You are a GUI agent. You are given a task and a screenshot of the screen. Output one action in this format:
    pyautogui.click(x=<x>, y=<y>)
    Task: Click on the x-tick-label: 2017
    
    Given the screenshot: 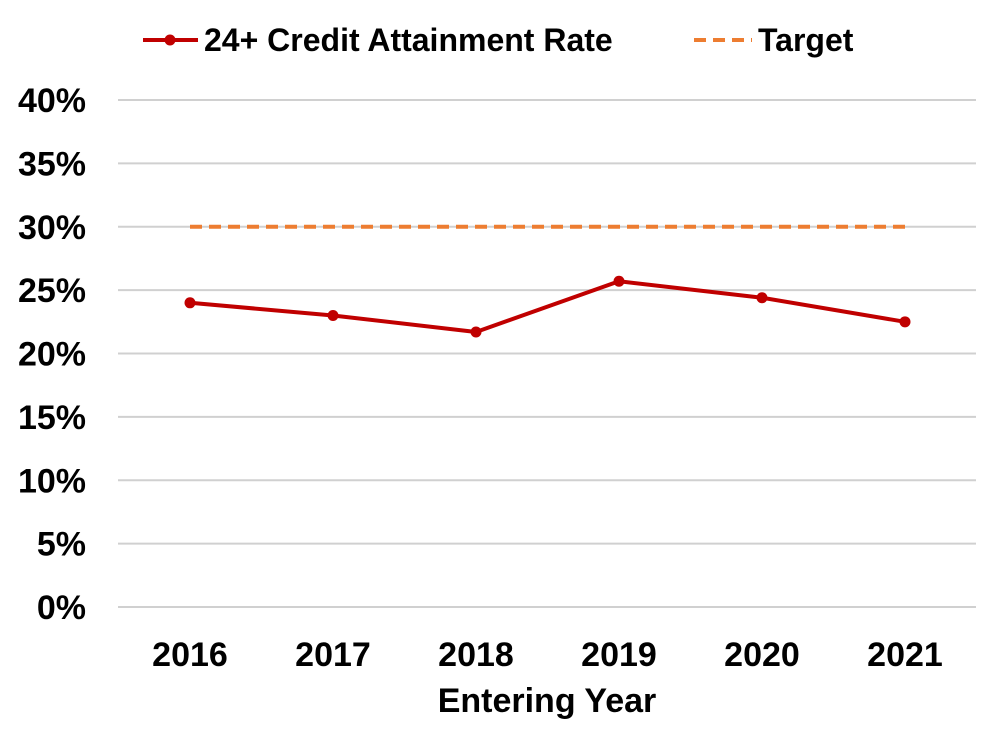 What is the action you would take?
    pyautogui.click(x=333, y=655)
    